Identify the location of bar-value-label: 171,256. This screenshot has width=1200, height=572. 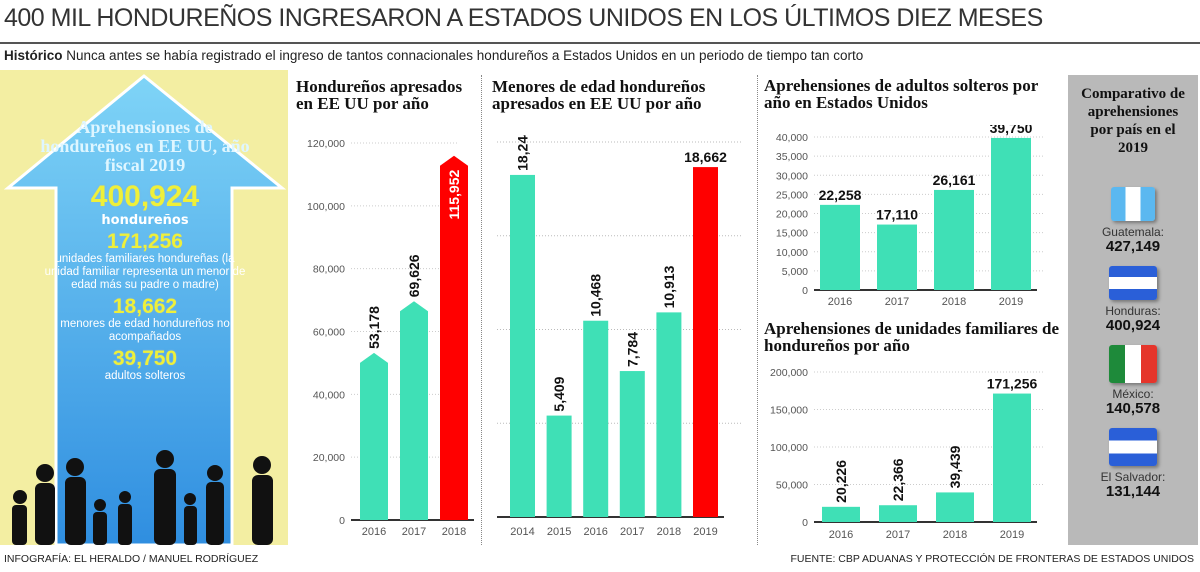
(1012, 384).